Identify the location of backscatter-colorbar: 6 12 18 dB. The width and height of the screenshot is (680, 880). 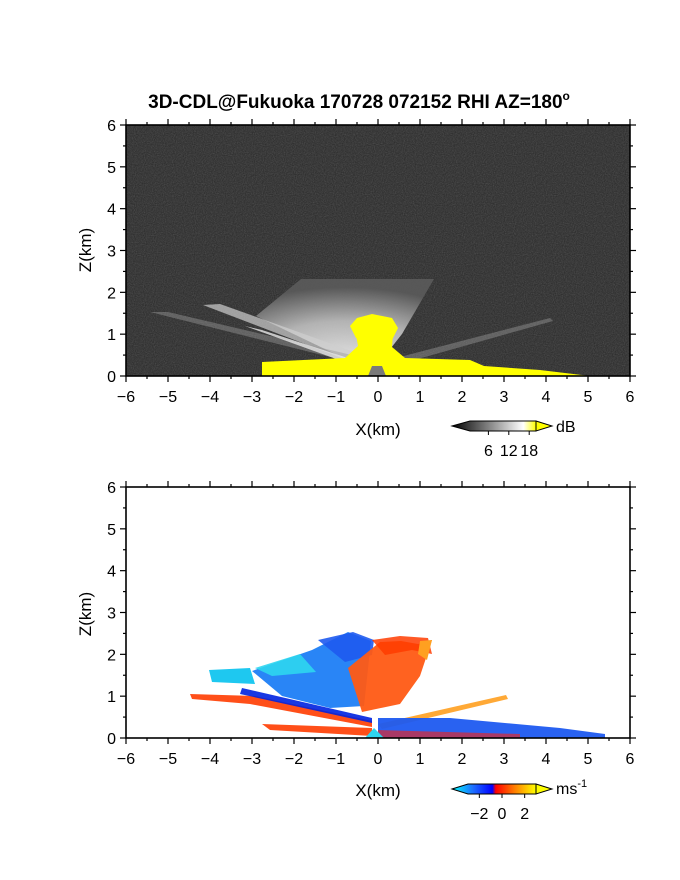
(513, 439).